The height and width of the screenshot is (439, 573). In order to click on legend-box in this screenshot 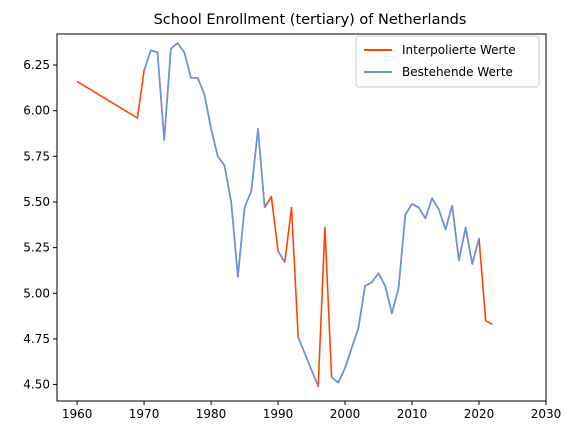, I will do `click(447, 61)`.